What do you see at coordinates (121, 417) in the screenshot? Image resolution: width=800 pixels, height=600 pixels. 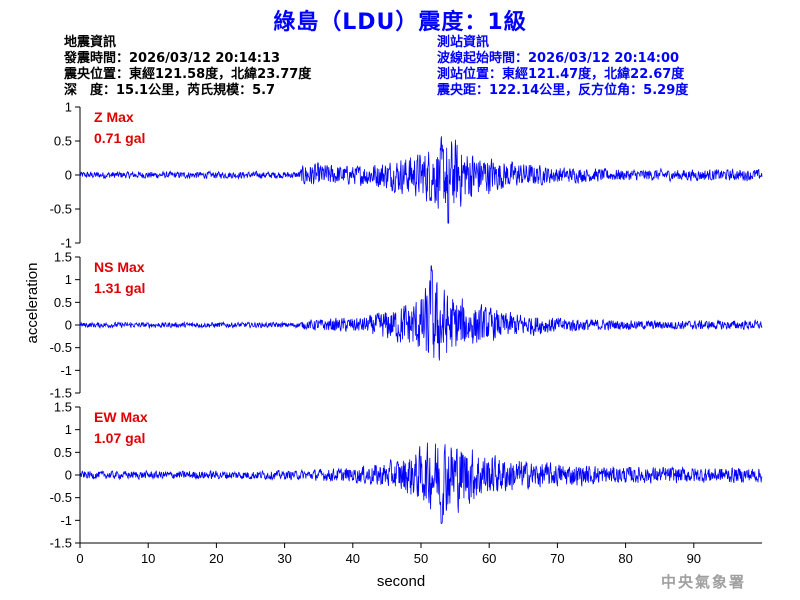 I see `panel-name-EW: EW Max` at bounding box center [121, 417].